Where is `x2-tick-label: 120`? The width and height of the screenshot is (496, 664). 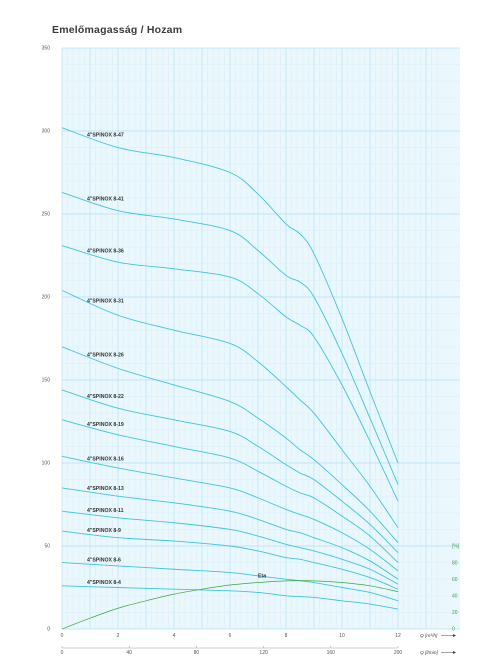
x2-tick-label: 120 is located at coordinates (263, 653).